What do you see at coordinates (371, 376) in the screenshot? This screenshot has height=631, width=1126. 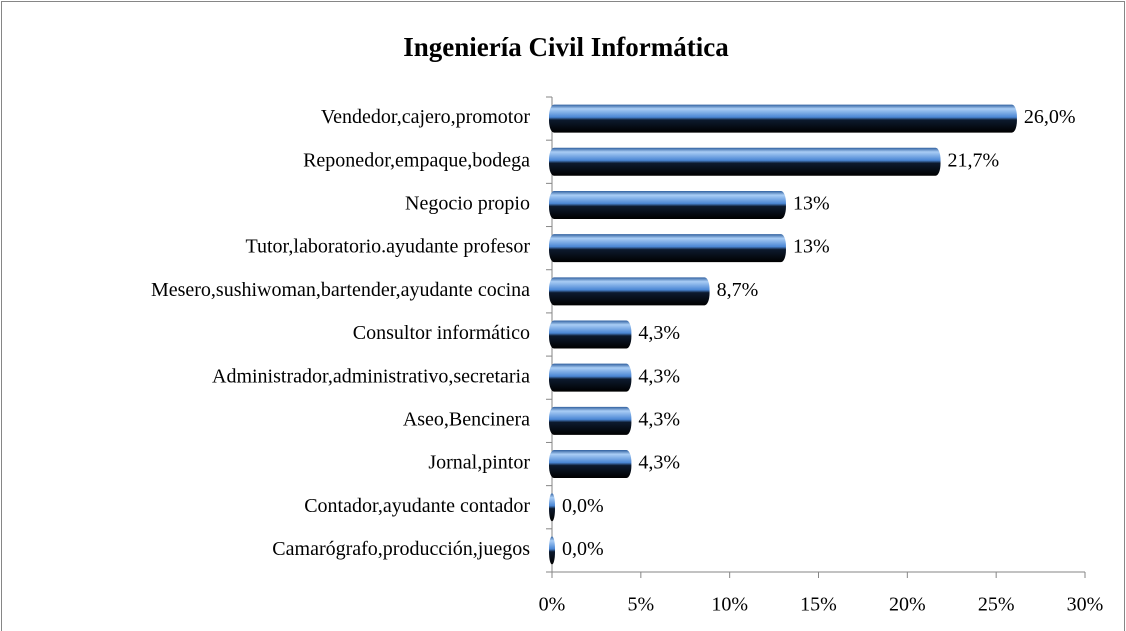 I see `y-tick-label: Administrador,administrativo,secretaria` at bounding box center [371, 376].